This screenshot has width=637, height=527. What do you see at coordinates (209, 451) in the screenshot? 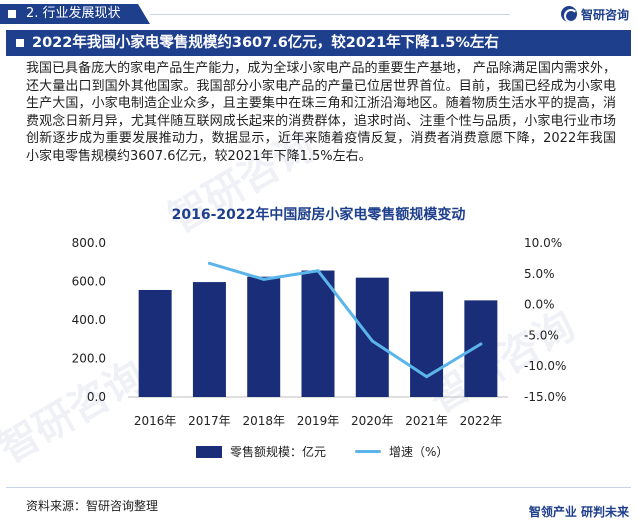
I see `legend-bar-swatch` at bounding box center [209, 451].